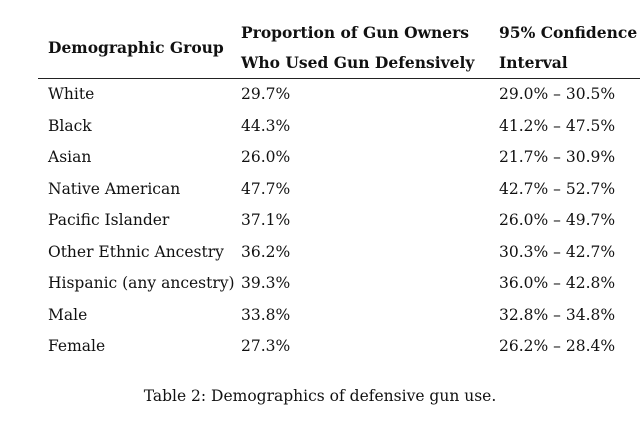  I want to click on cell-proportion: 33.8%, so click(266, 314).